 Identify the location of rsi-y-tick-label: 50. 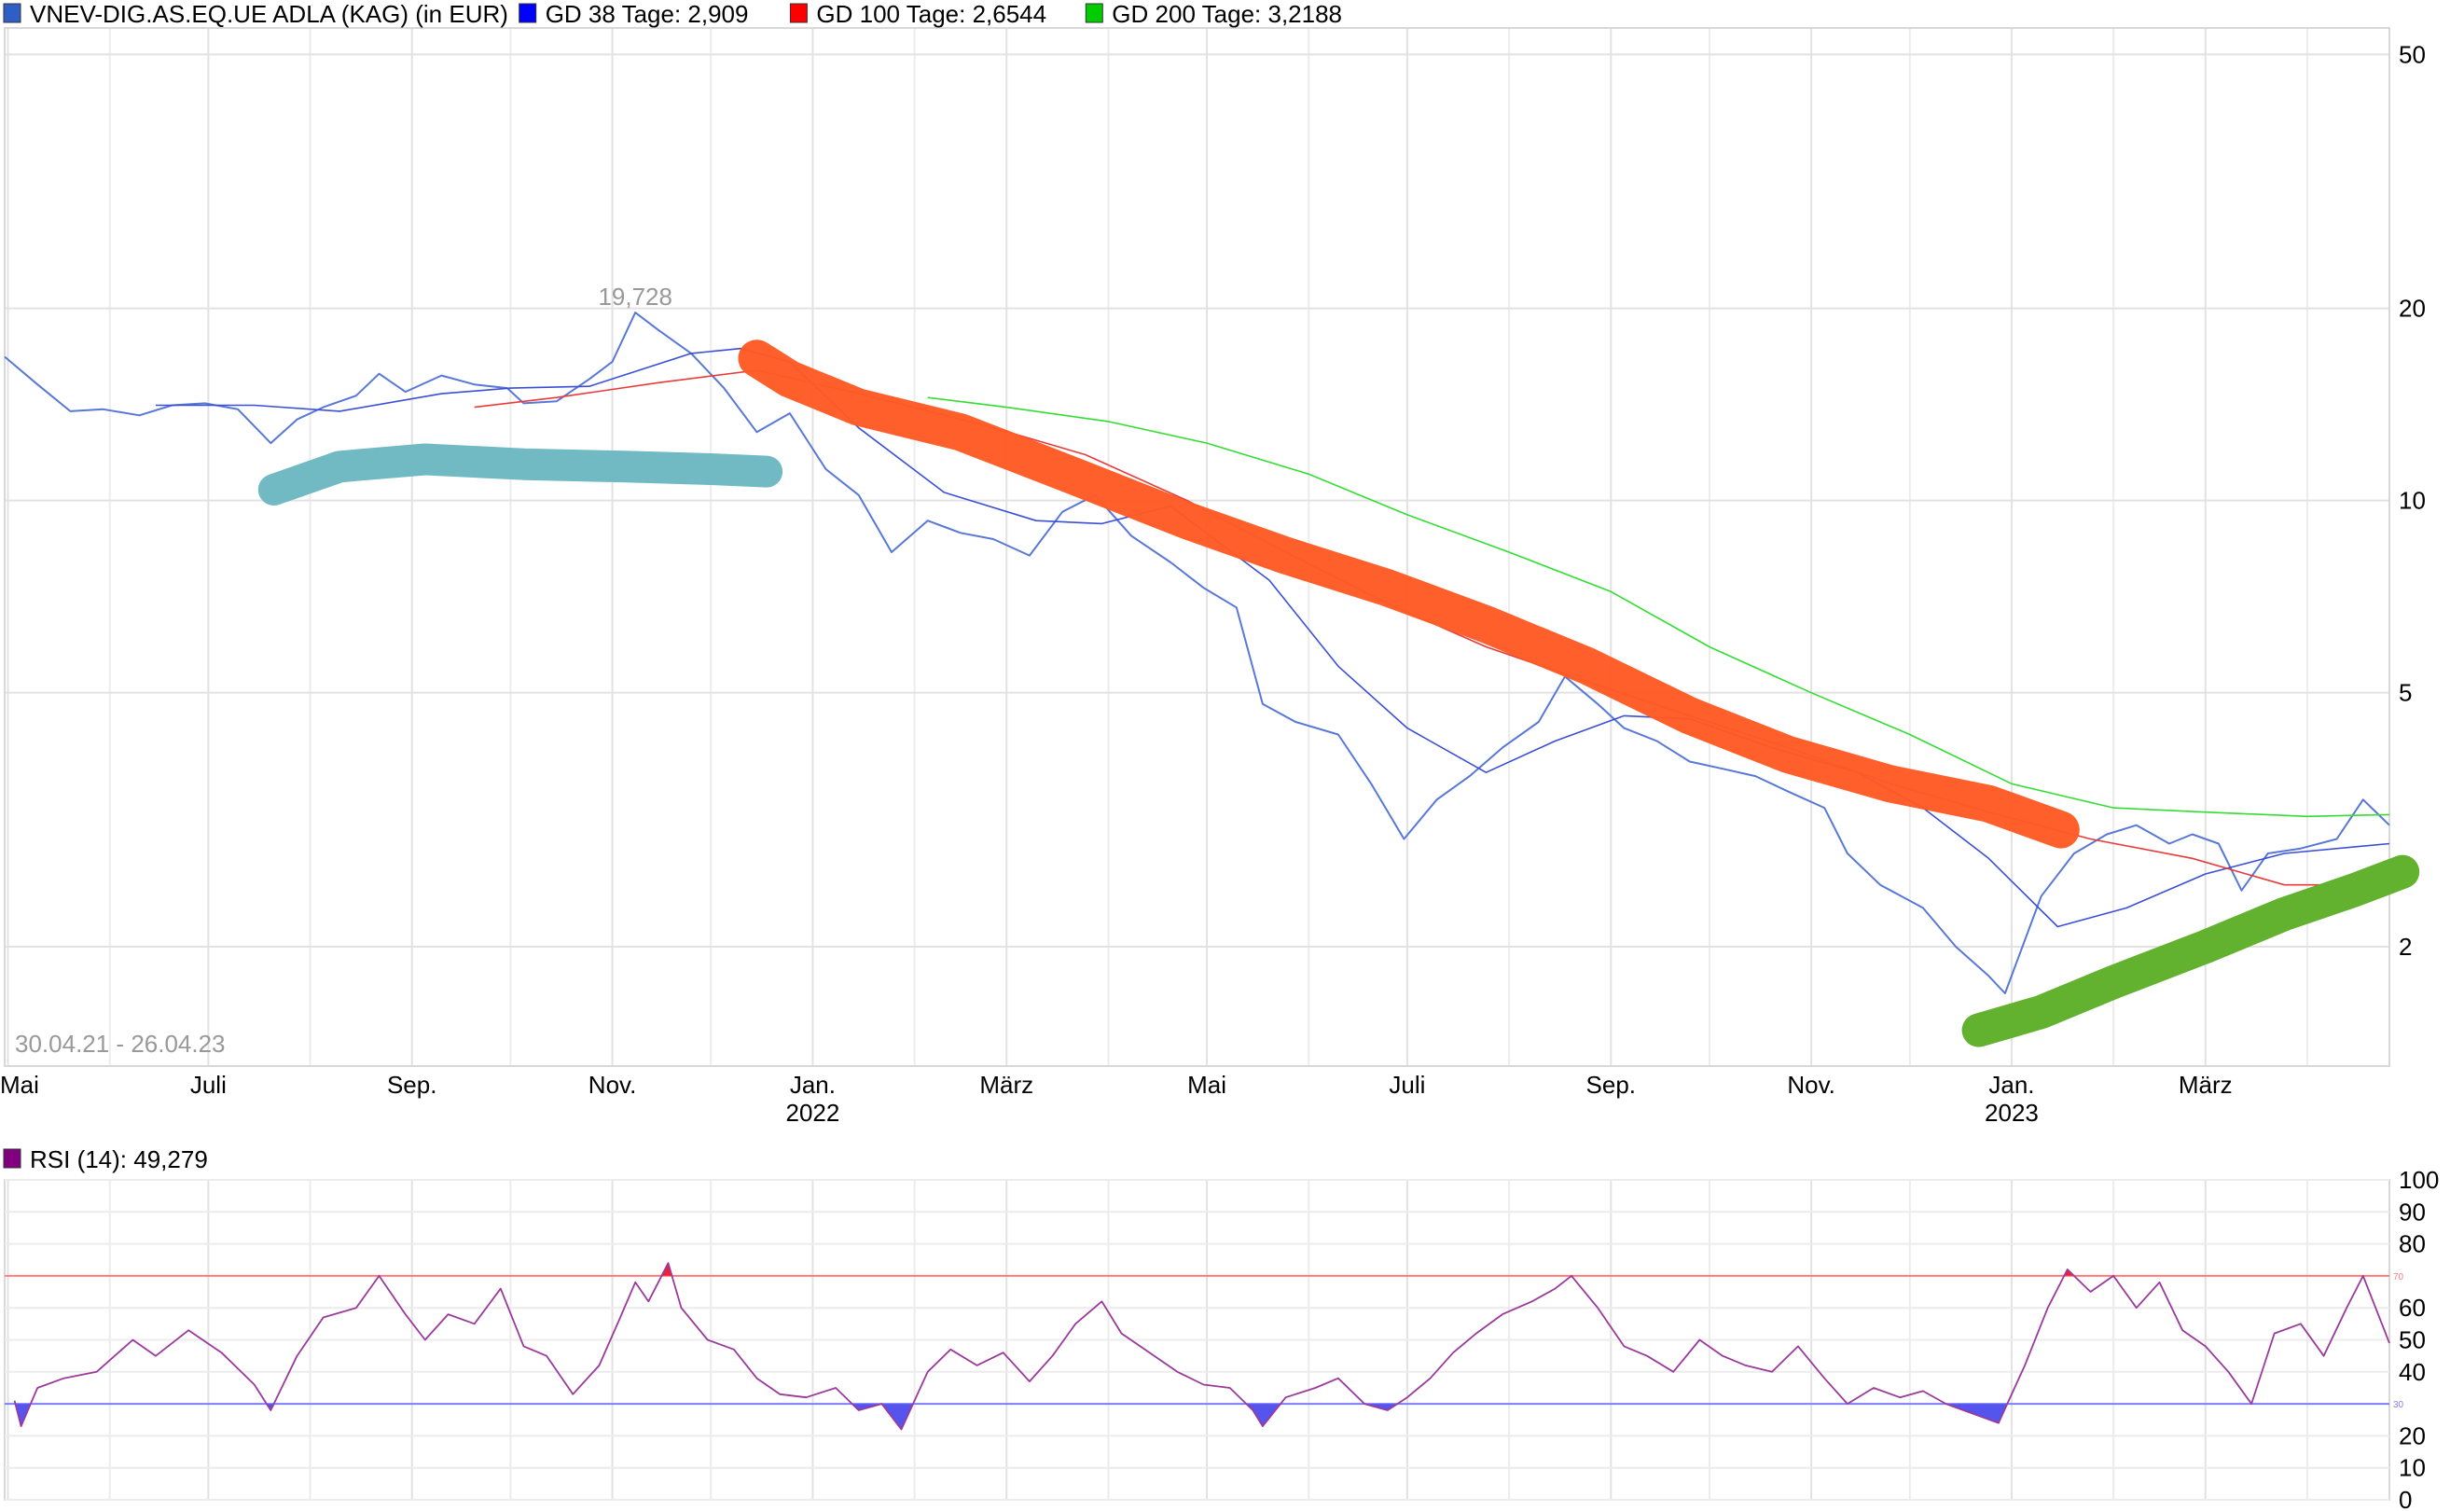
(2412, 1340).